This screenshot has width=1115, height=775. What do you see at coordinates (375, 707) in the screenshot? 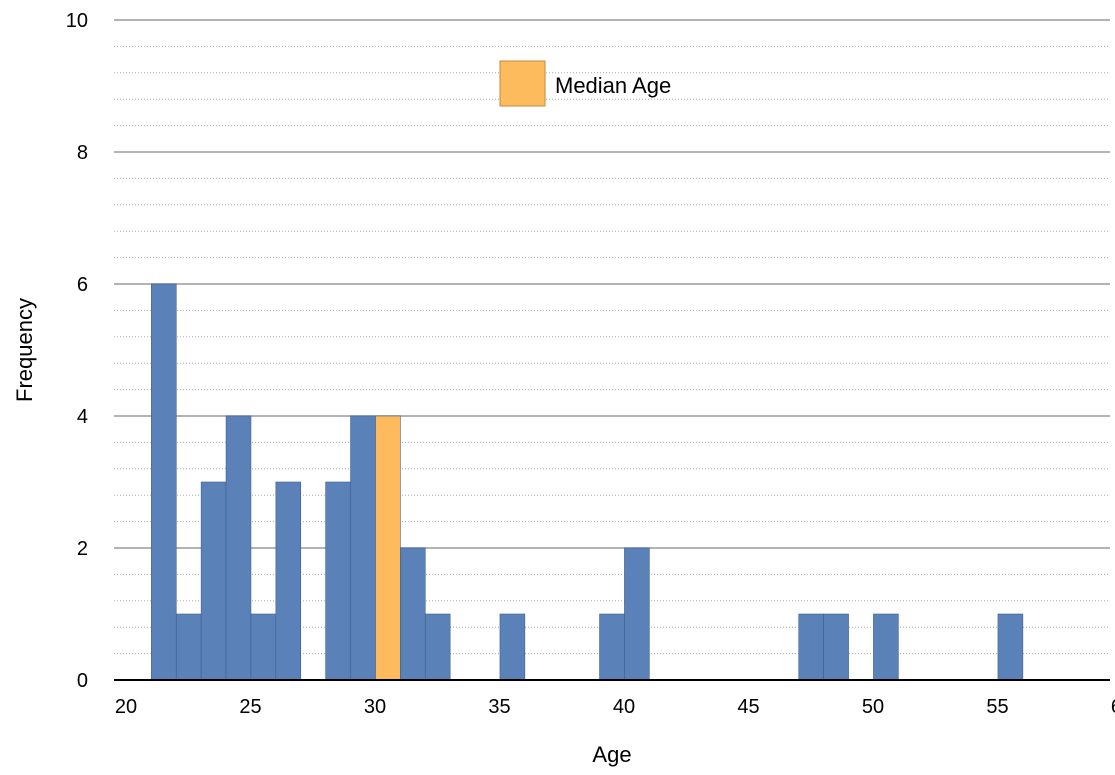
I see `x-tick-label: 30` at bounding box center [375, 707].